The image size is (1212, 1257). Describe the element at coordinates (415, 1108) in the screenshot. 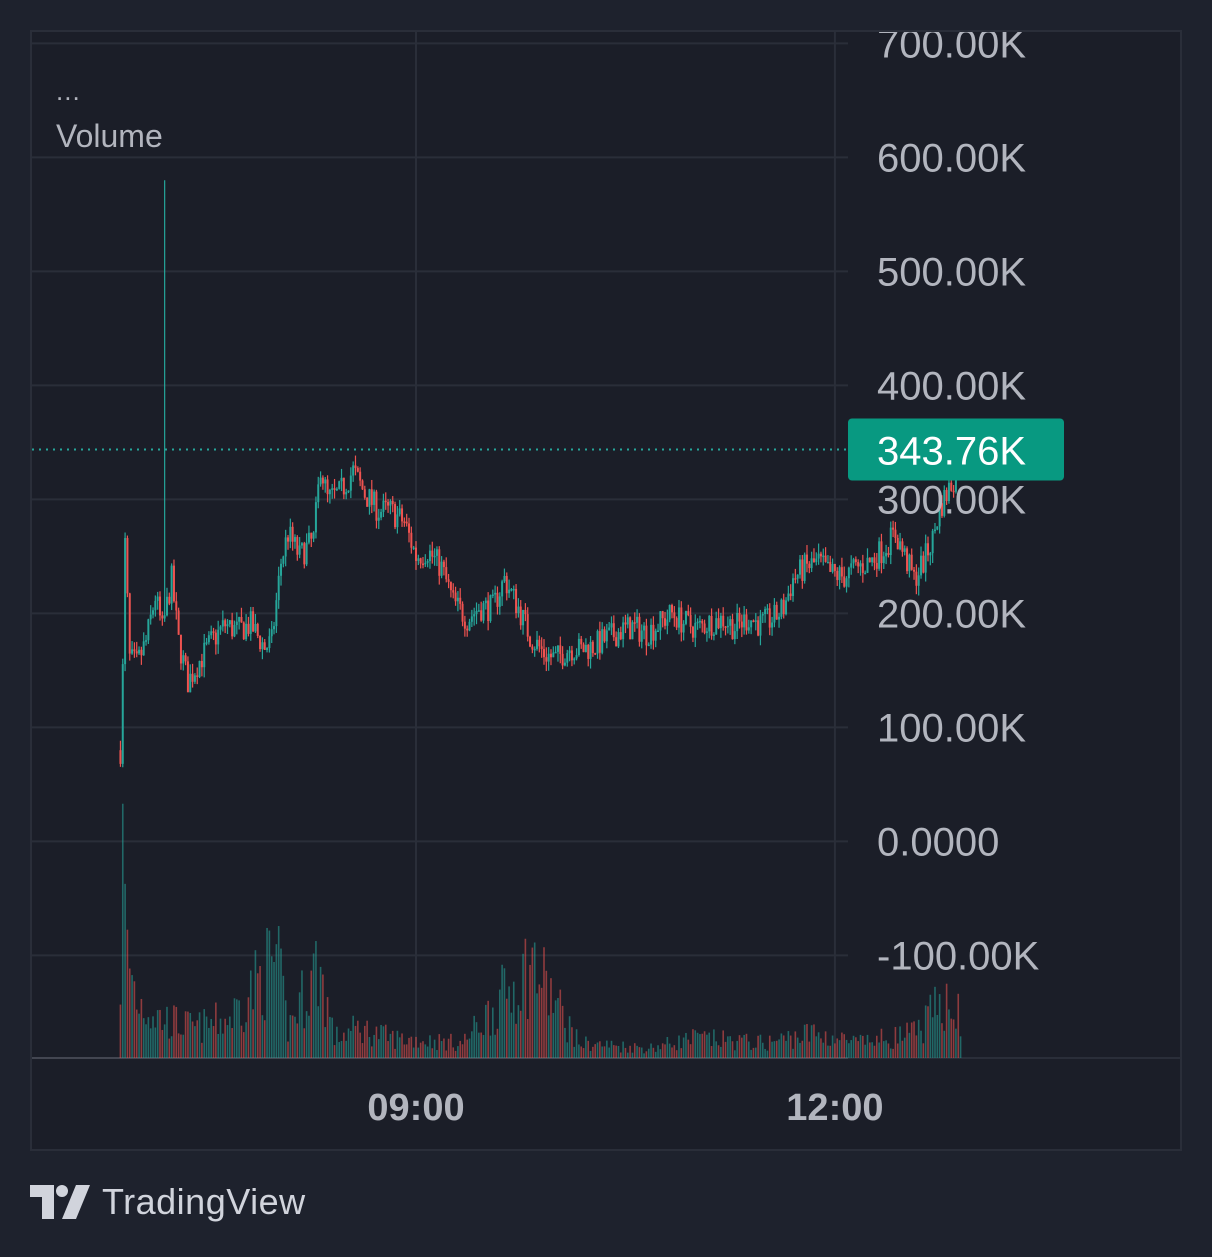

I see `time-tick-label: 09:00` at that location.